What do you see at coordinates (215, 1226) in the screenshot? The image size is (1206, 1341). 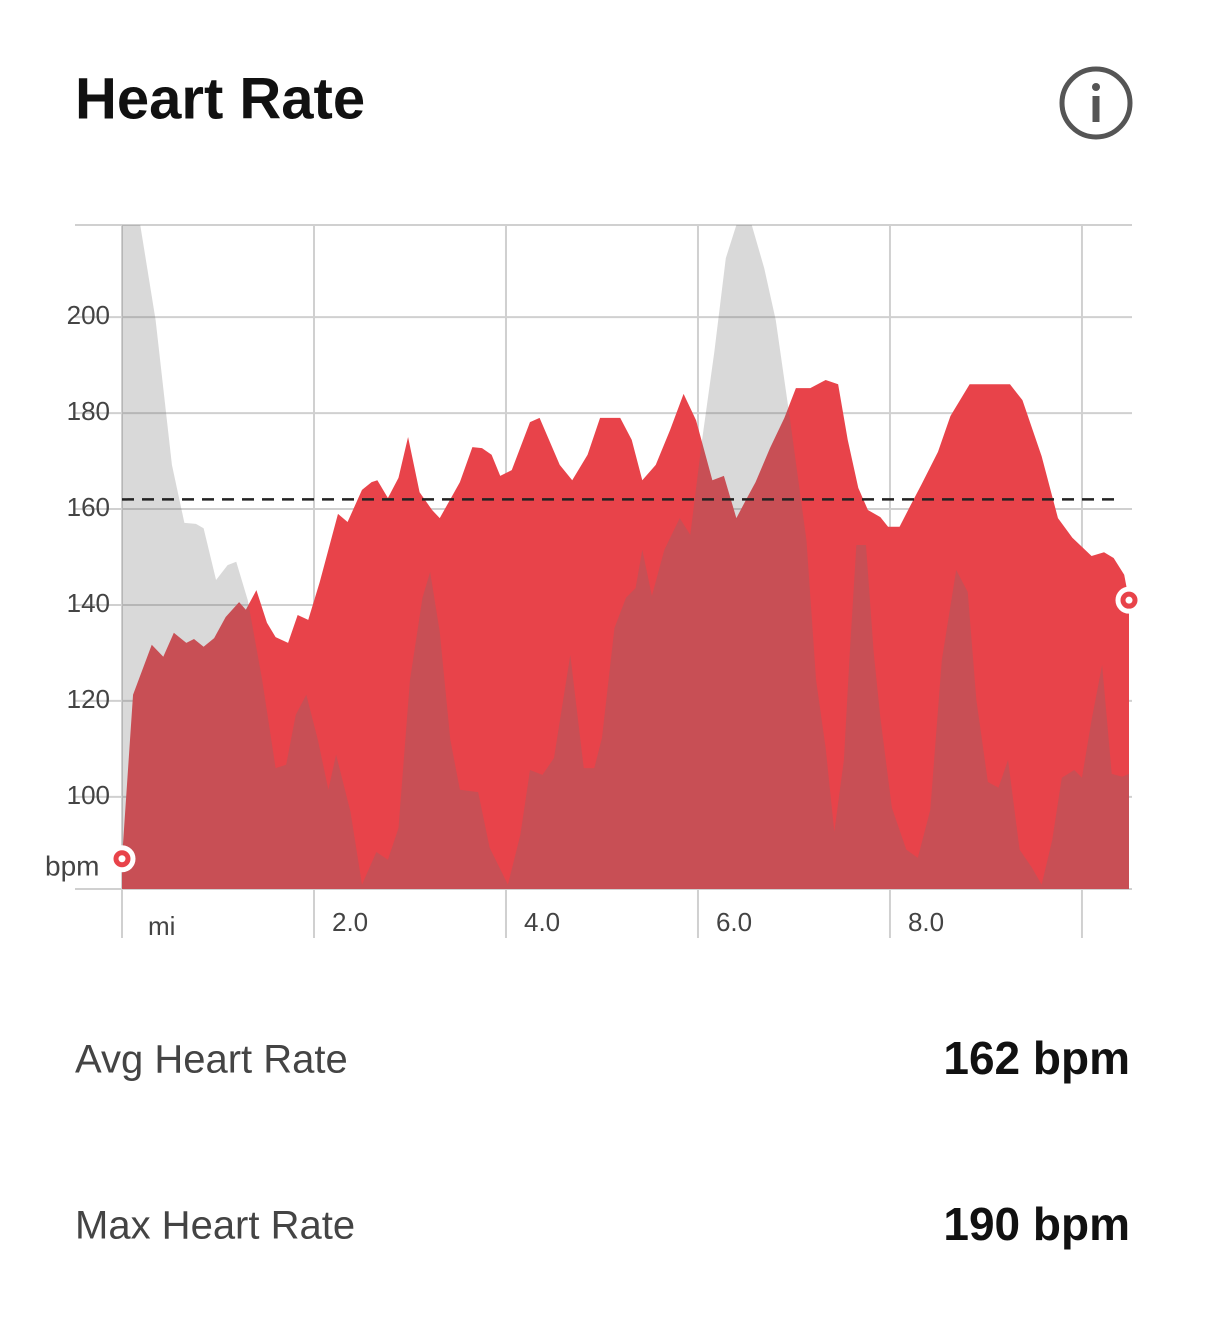 I see `stat-label: Max Heart Rate` at bounding box center [215, 1226].